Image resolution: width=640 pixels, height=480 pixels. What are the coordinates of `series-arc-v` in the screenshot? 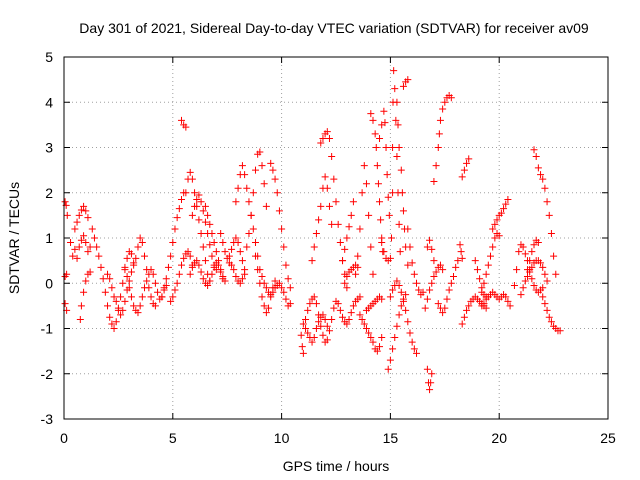 It's located at (276, 291).